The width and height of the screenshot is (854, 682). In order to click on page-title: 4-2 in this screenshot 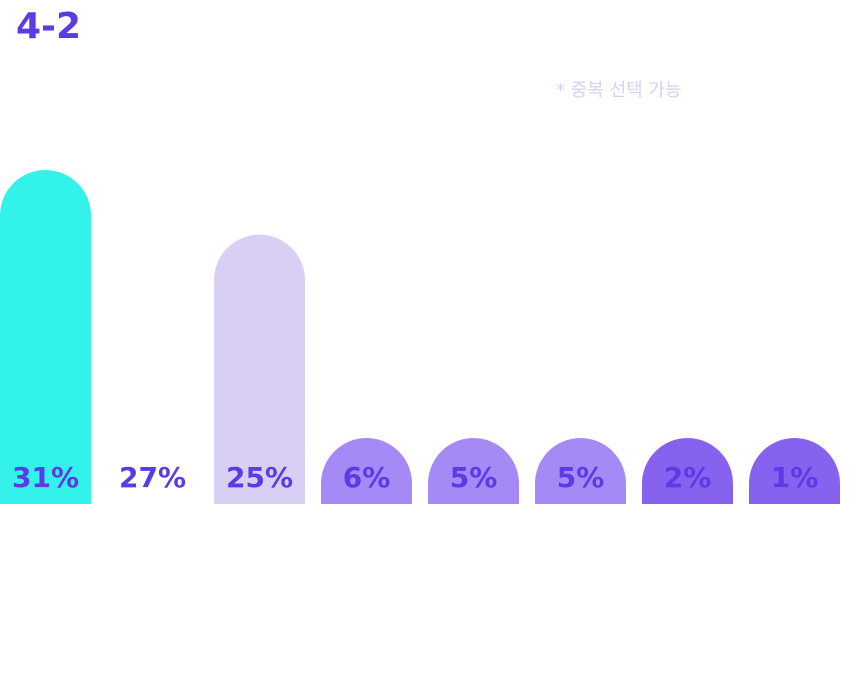, I will do `click(49, 26)`.